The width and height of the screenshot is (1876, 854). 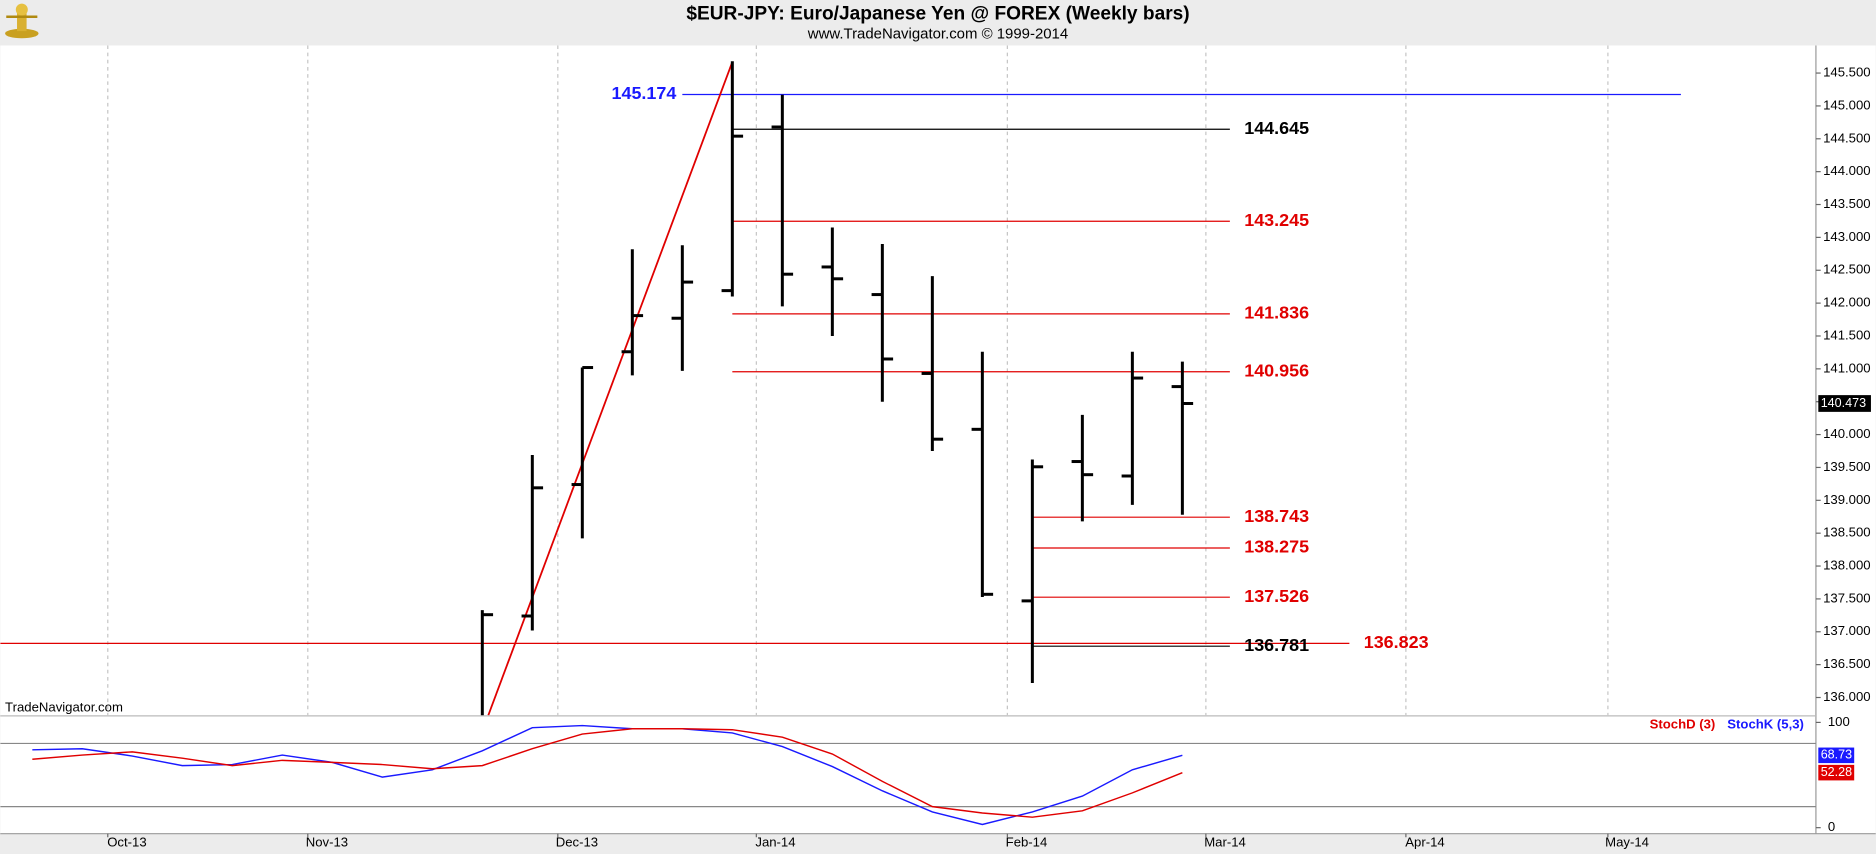 I want to click on level-label: 136.823, so click(x=1396, y=642).